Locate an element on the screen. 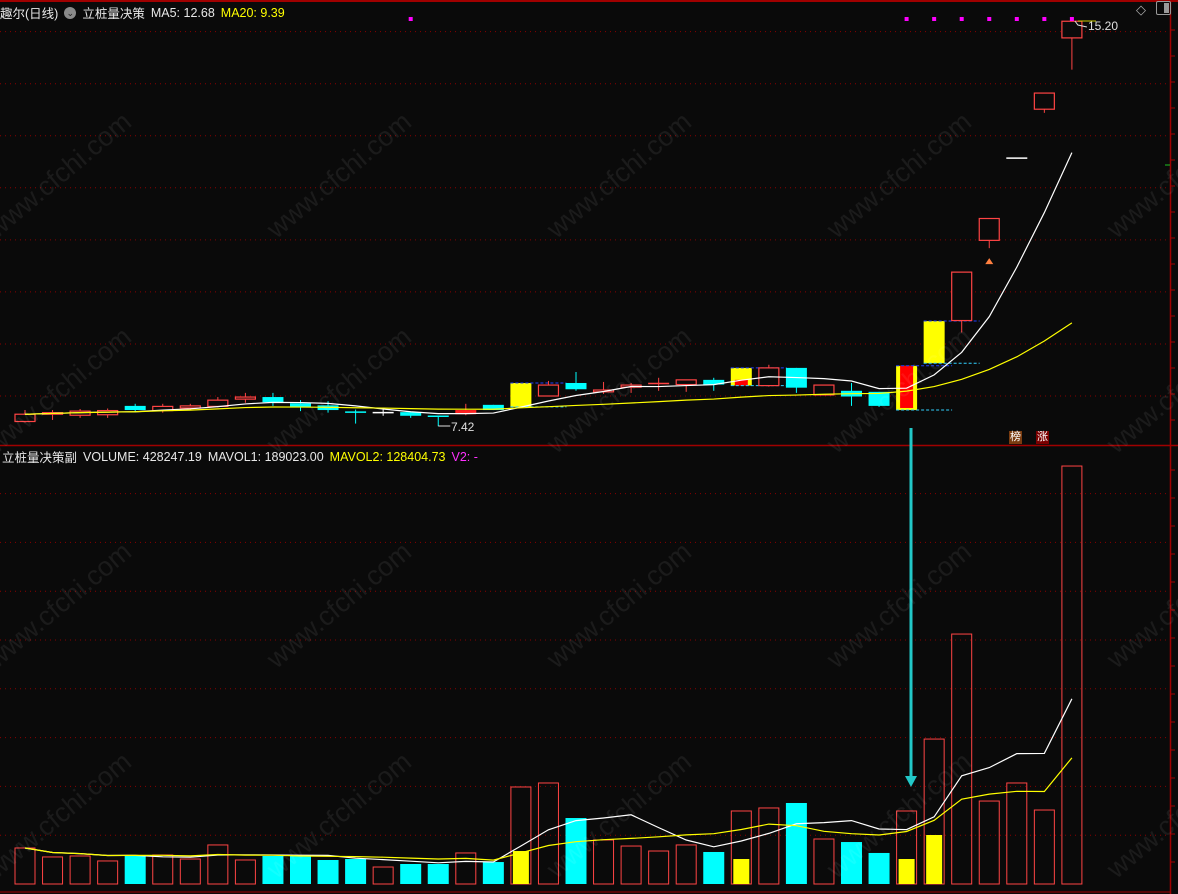 The height and width of the screenshot is (894, 1178). mavol2-value: MAVOL2: 128404.73 is located at coordinates (387, 456).